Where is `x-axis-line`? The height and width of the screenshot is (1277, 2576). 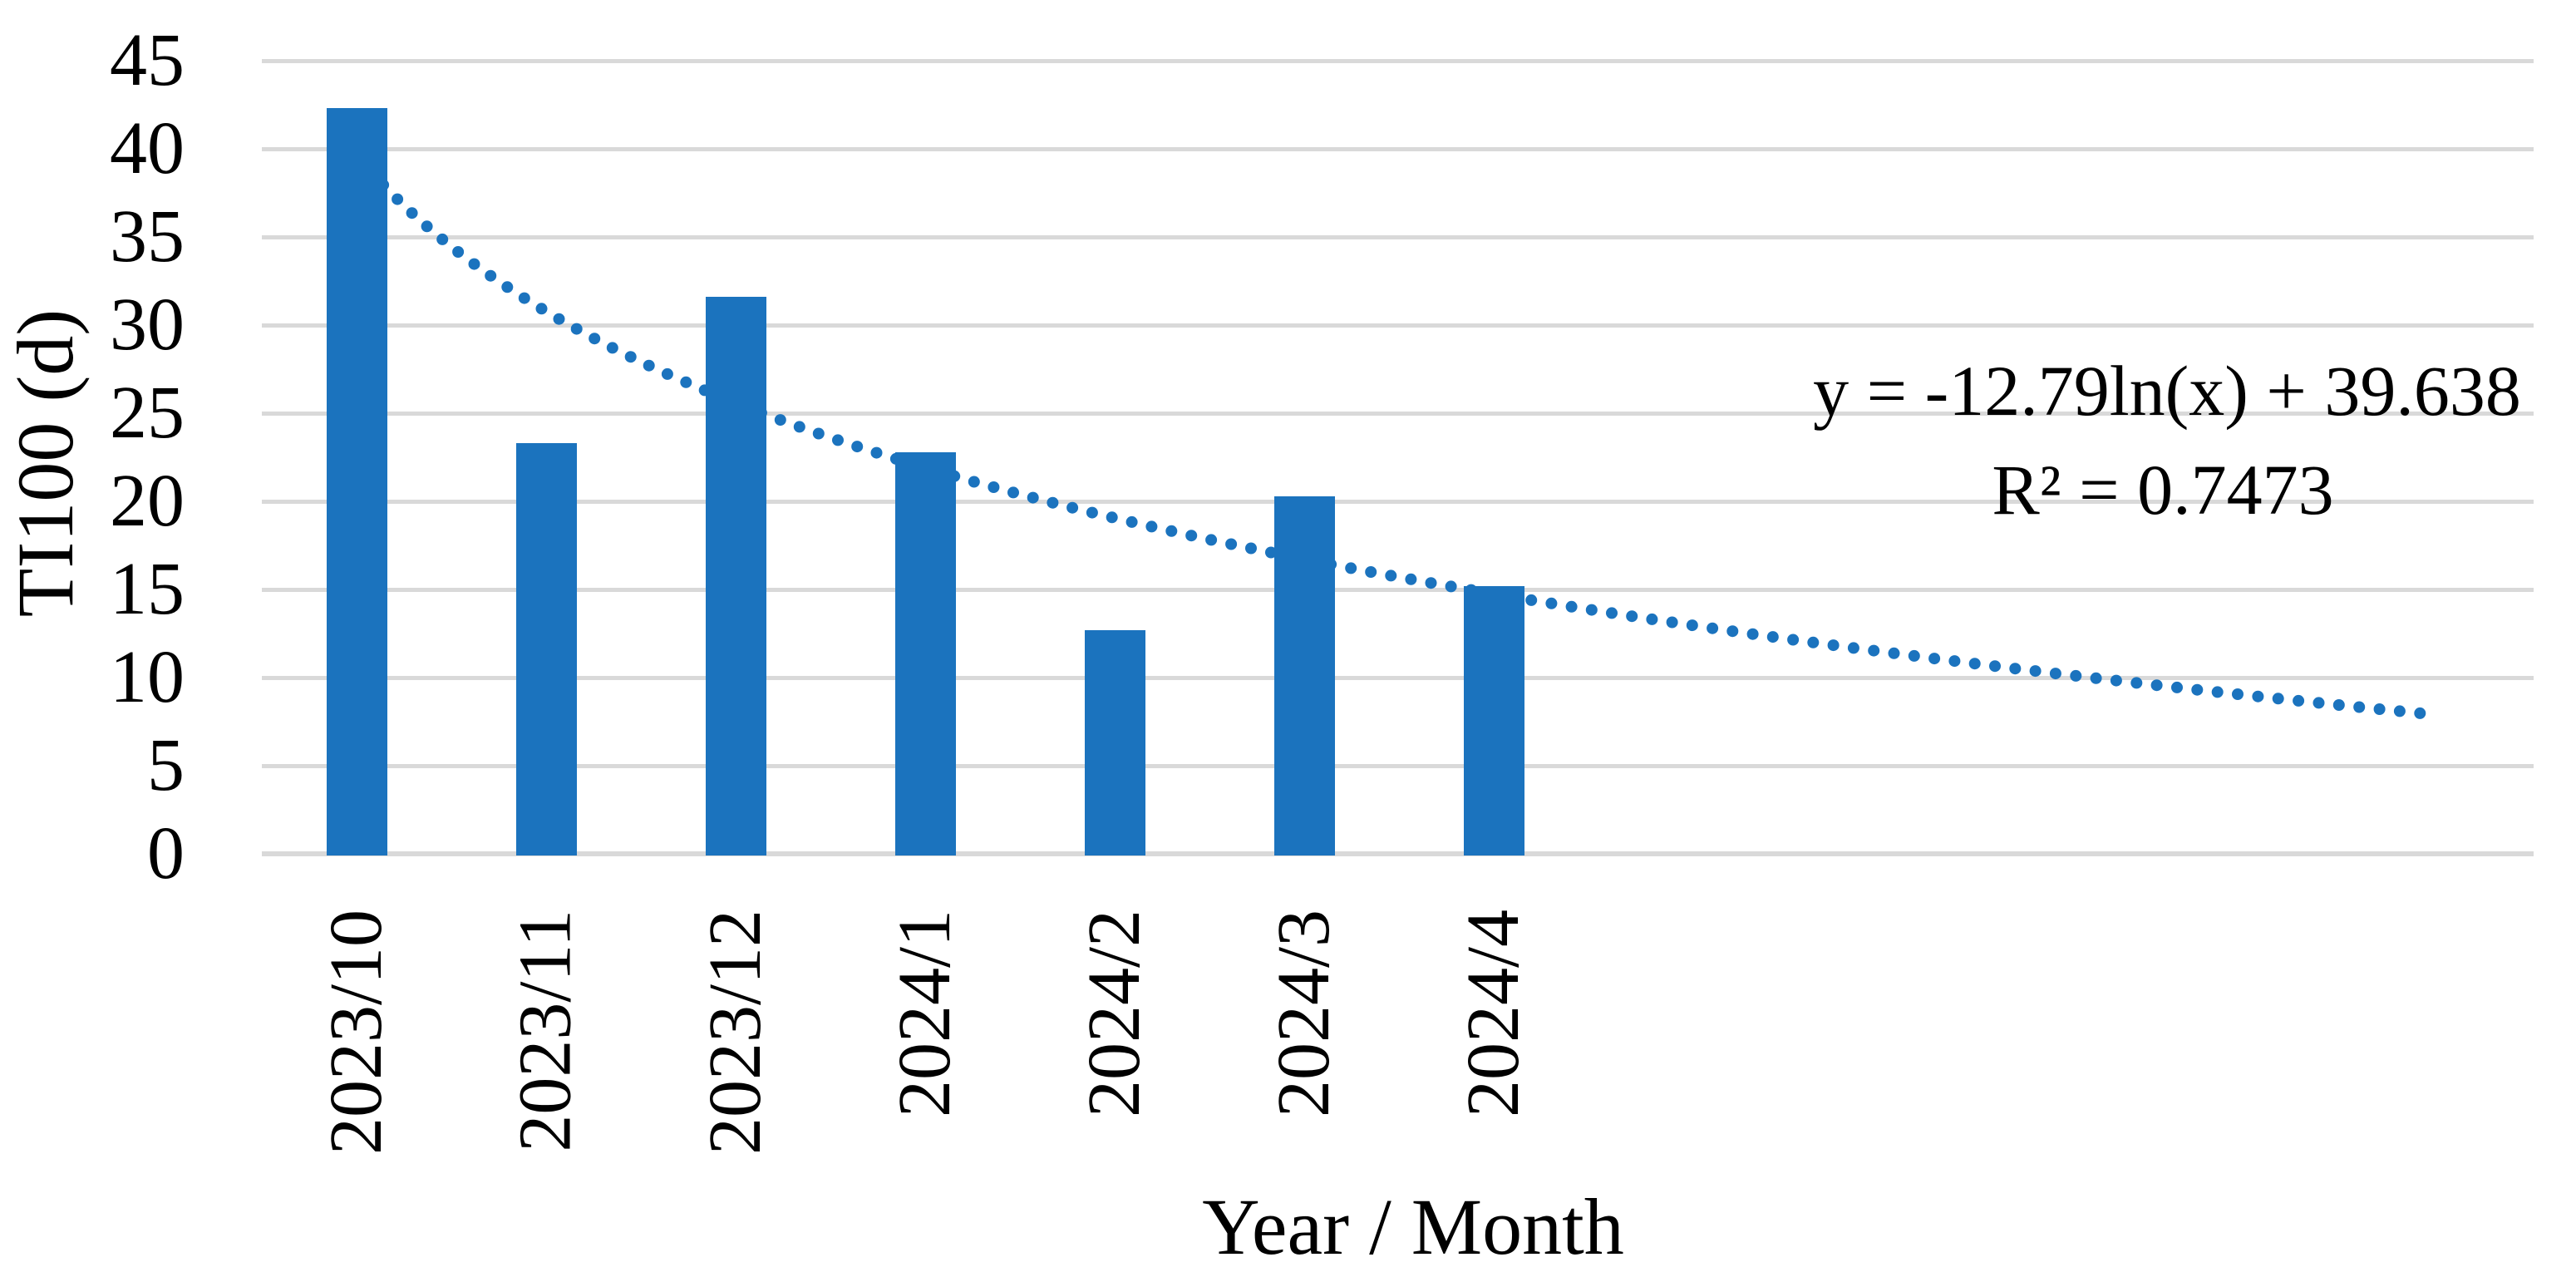 x-axis-line is located at coordinates (1398, 853).